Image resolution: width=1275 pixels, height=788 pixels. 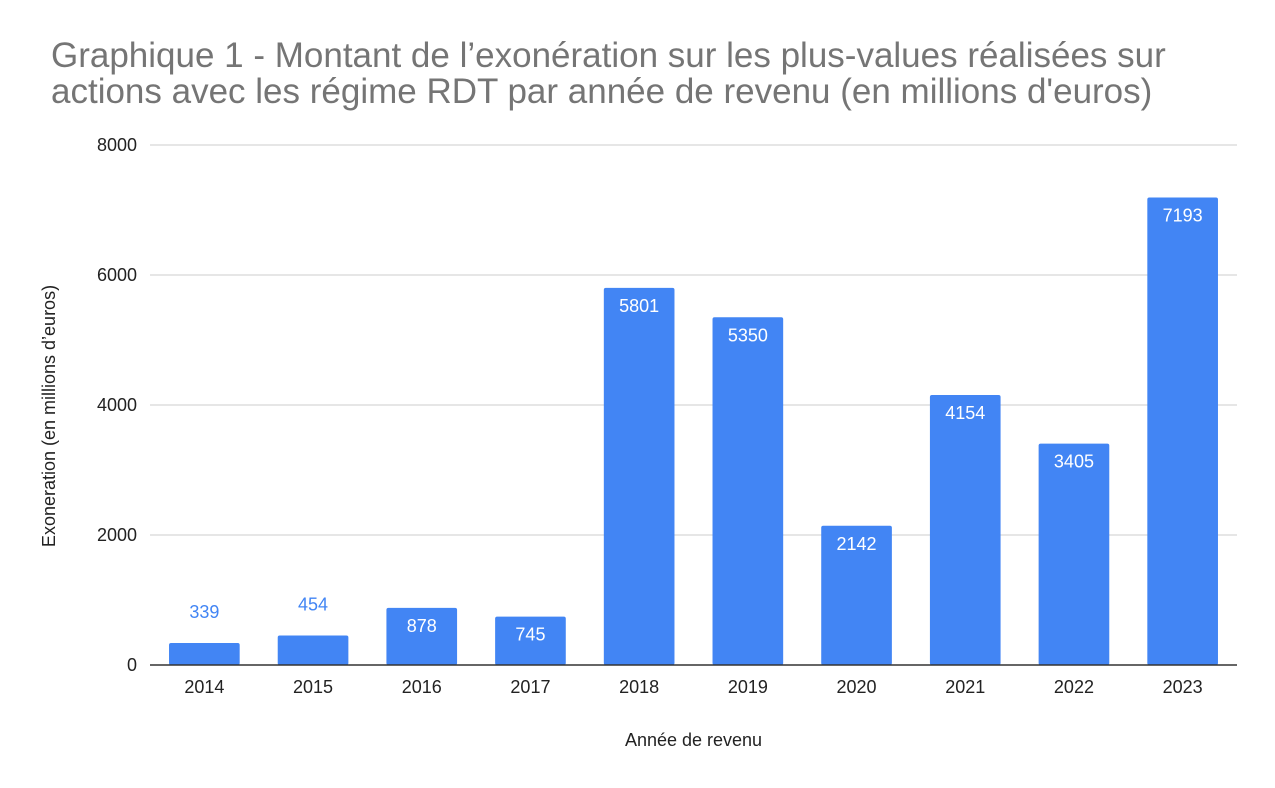 I want to click on x-tick-label: 2016, so click(x=422, y=687).